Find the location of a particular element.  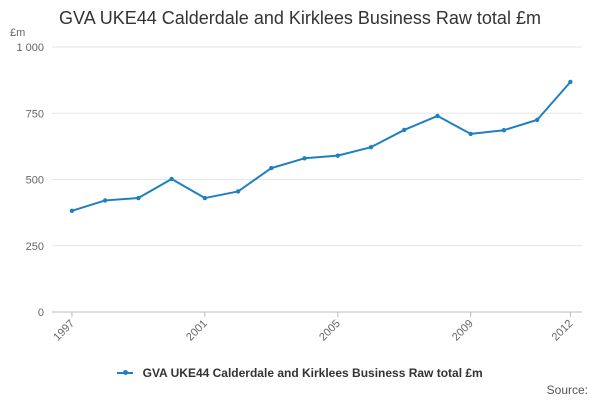

legend-line-marker-icon is located at coordinates (125, 372).